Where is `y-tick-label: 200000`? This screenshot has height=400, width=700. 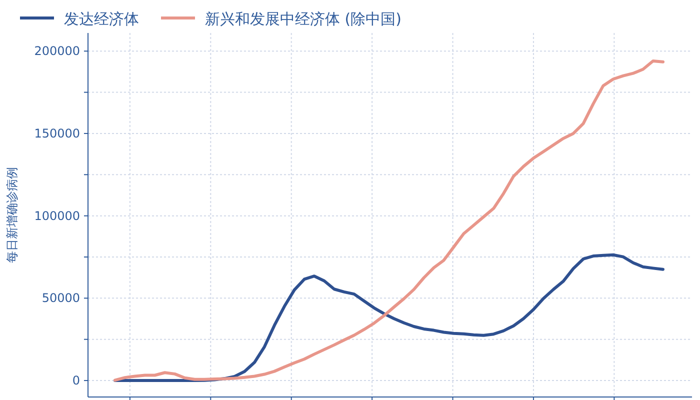 y-tick-label: 200000 is located at coordinates (57, 51).